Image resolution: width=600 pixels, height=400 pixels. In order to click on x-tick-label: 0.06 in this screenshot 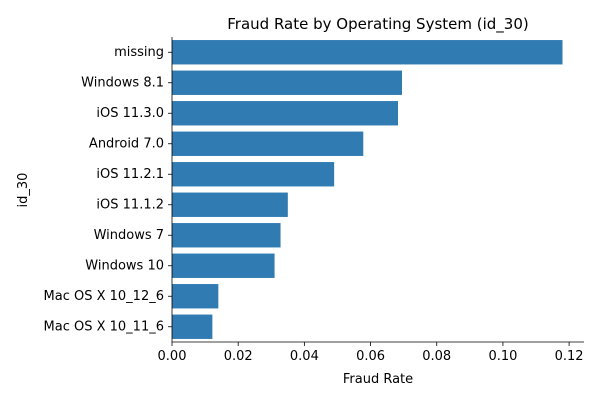, I will do `click(370, 356)`.